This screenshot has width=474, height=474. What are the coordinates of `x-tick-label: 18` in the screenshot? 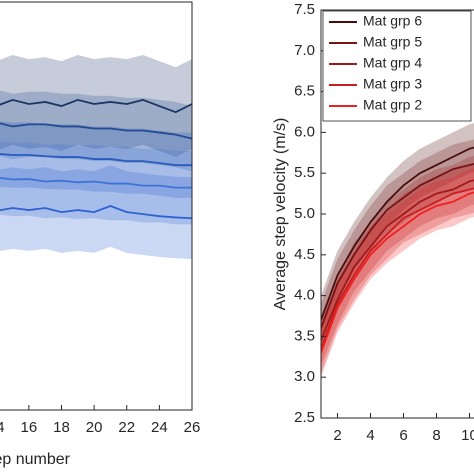 It's located at (61, 427).